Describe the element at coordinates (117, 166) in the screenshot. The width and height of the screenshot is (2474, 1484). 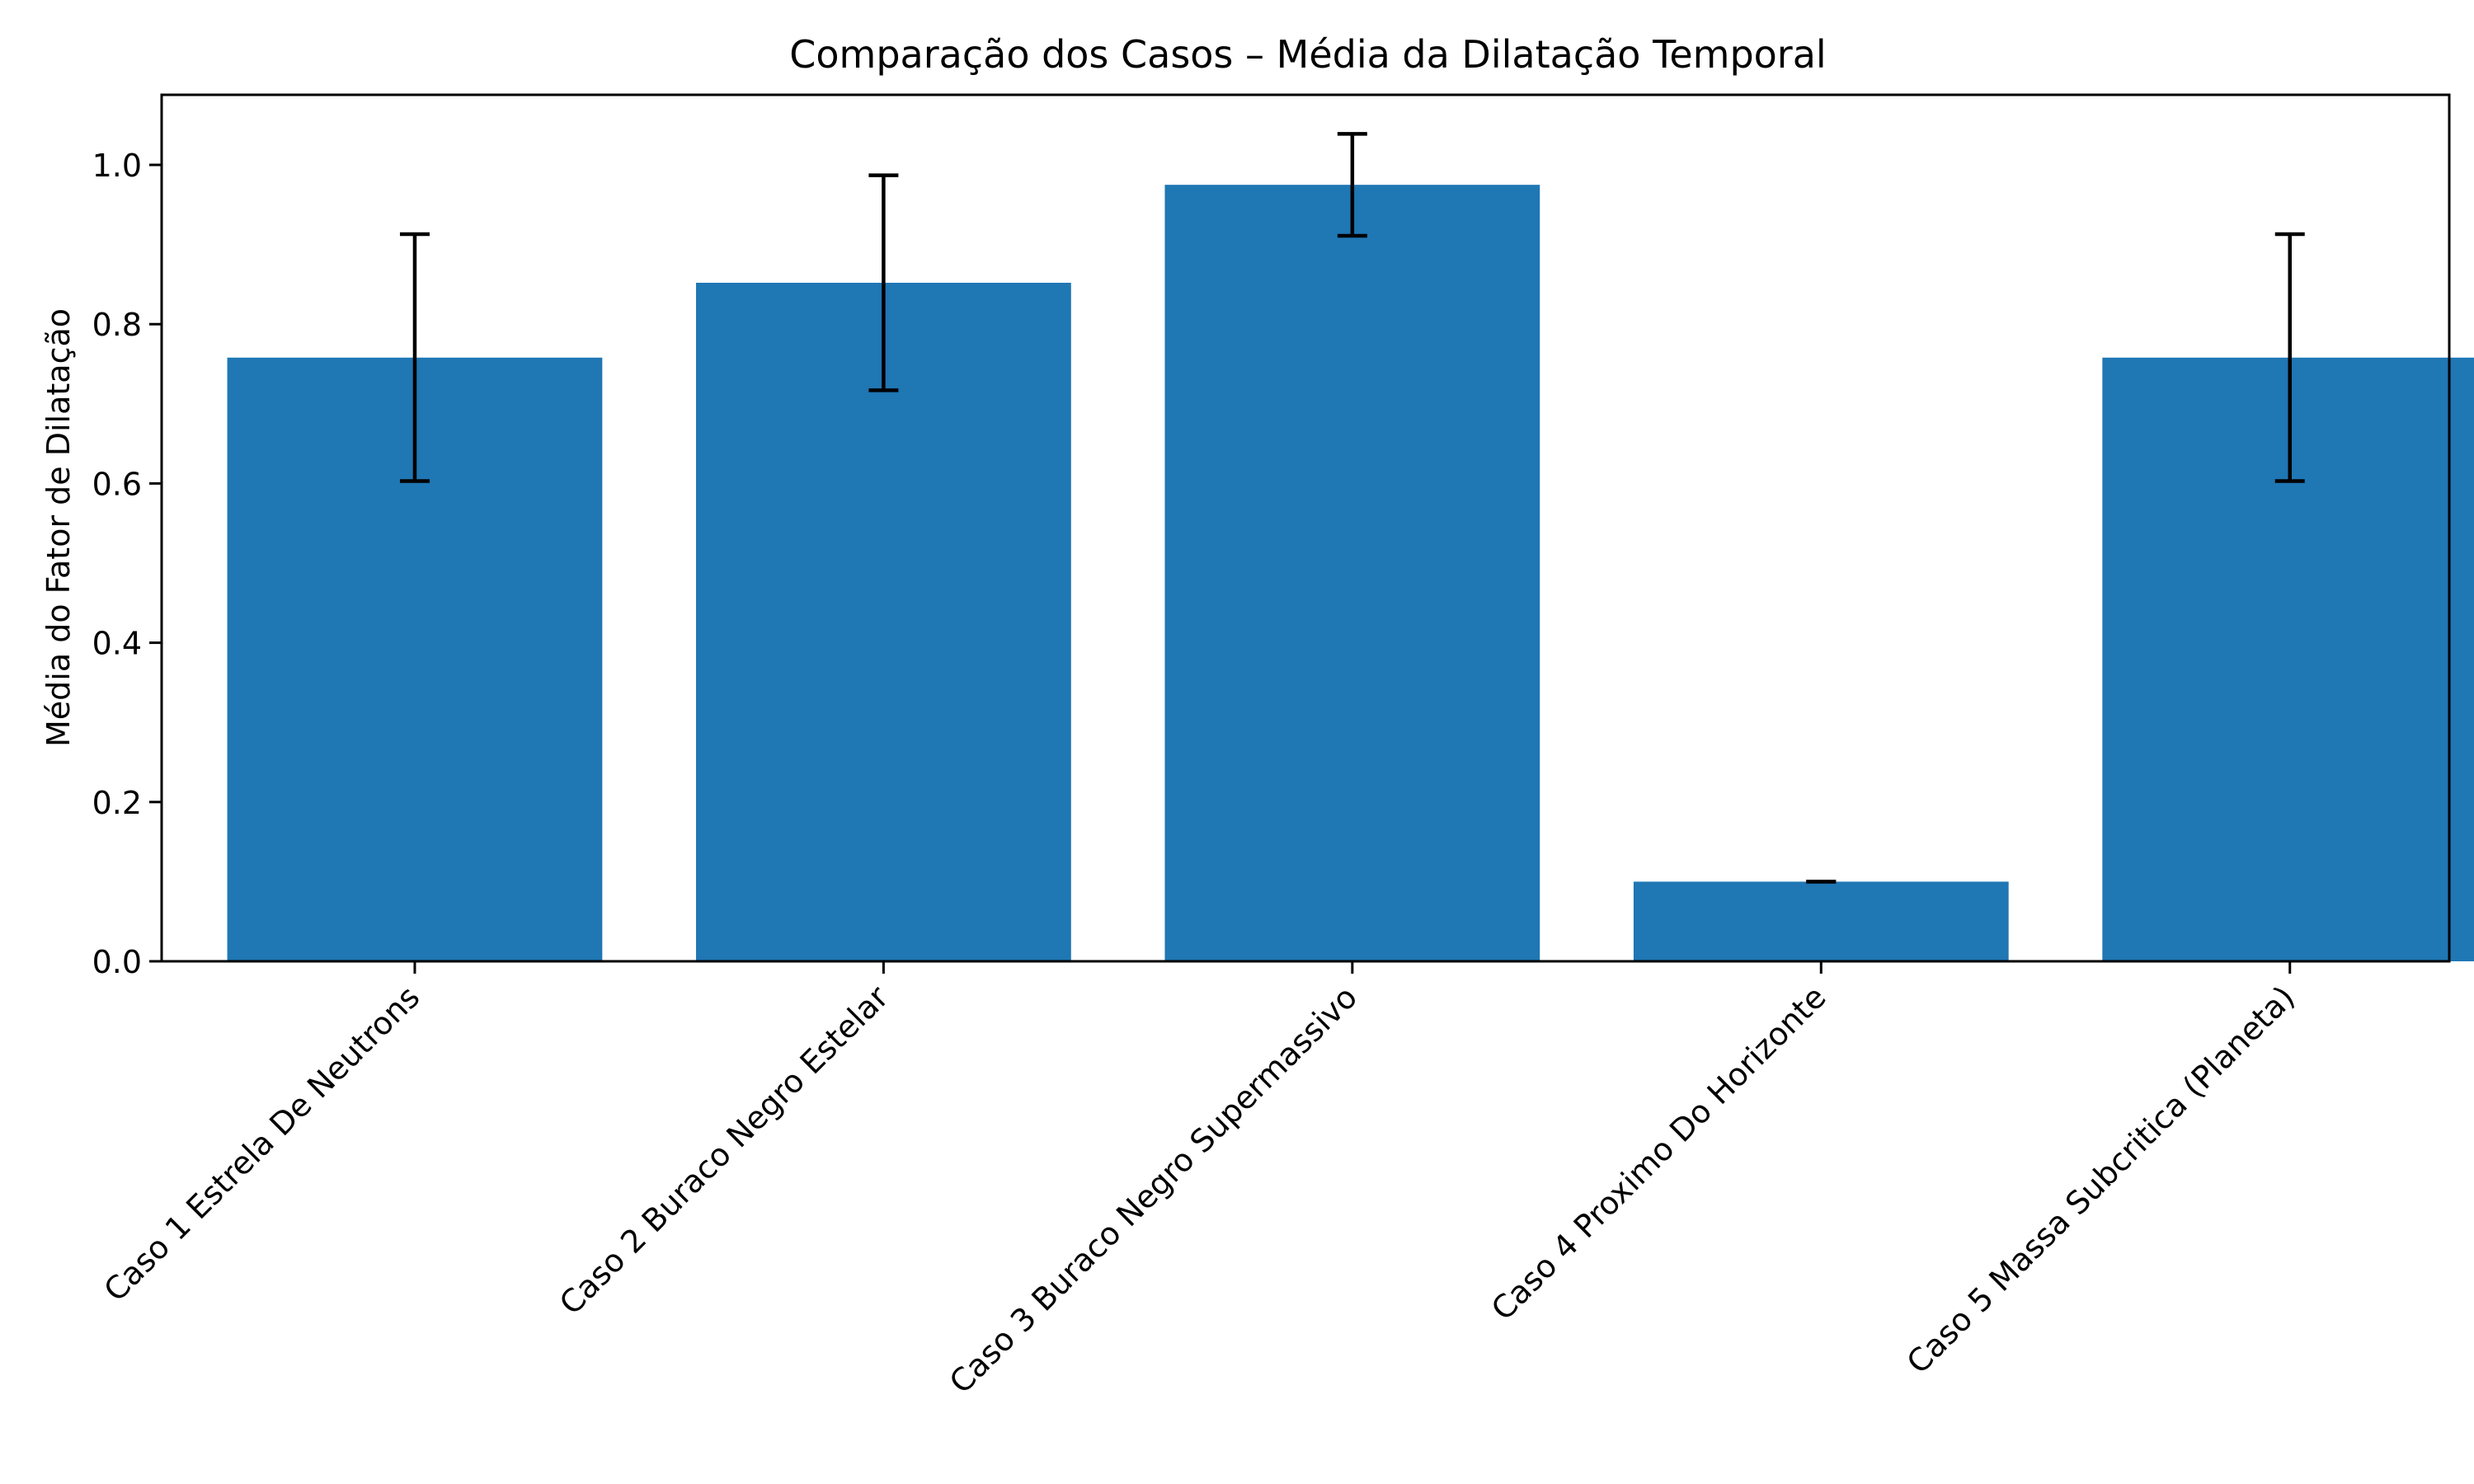
I see `y-tick-label: 1.0` at that location.